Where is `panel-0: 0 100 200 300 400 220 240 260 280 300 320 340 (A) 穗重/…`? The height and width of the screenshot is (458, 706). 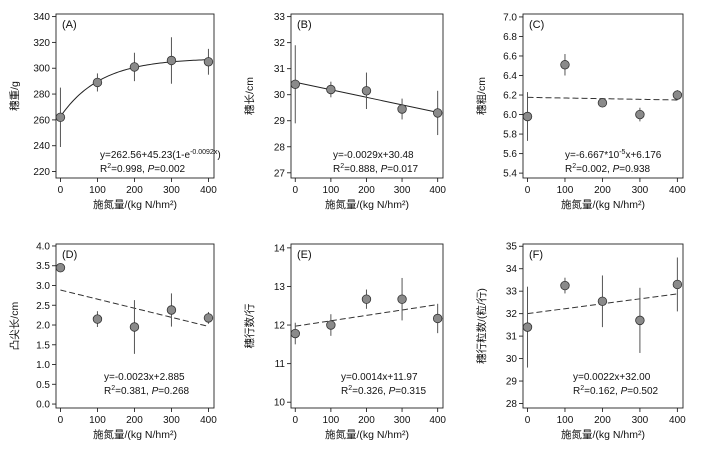
panel-0: 0 100 200 300 400 220 240 260 280 300 320 340 (A) 穗重/… is located at coordinates (114, 111).